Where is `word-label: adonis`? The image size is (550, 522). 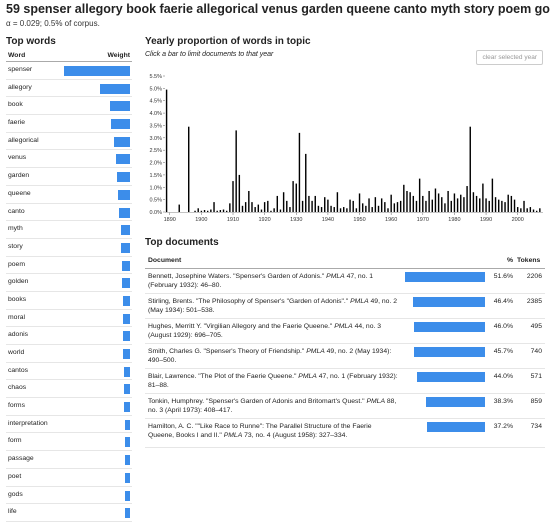 word-label: adonis is located at coordinates (18, 335).